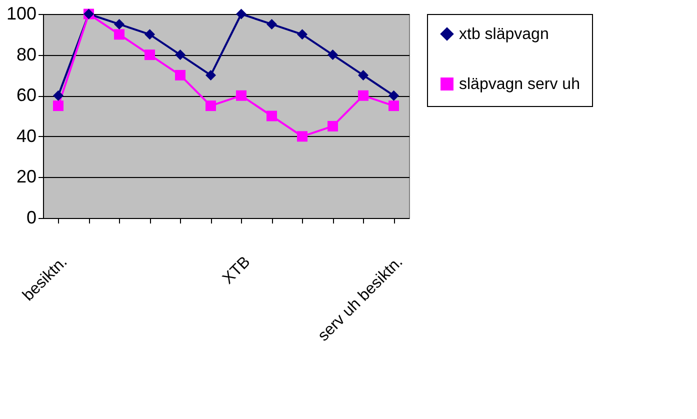  Describe the element at coordinates (519, 84) in the screenshot. I see `legend-label: släpvagn serv uh` at that location.